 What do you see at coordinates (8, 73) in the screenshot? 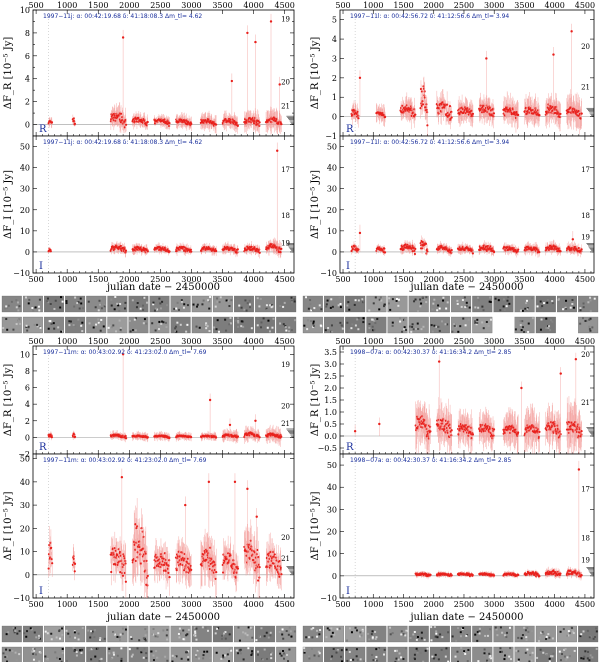
I see `y-axis-label: ΔF_R [10⁻⁵ Jy]` at bounding box center [8, 73].